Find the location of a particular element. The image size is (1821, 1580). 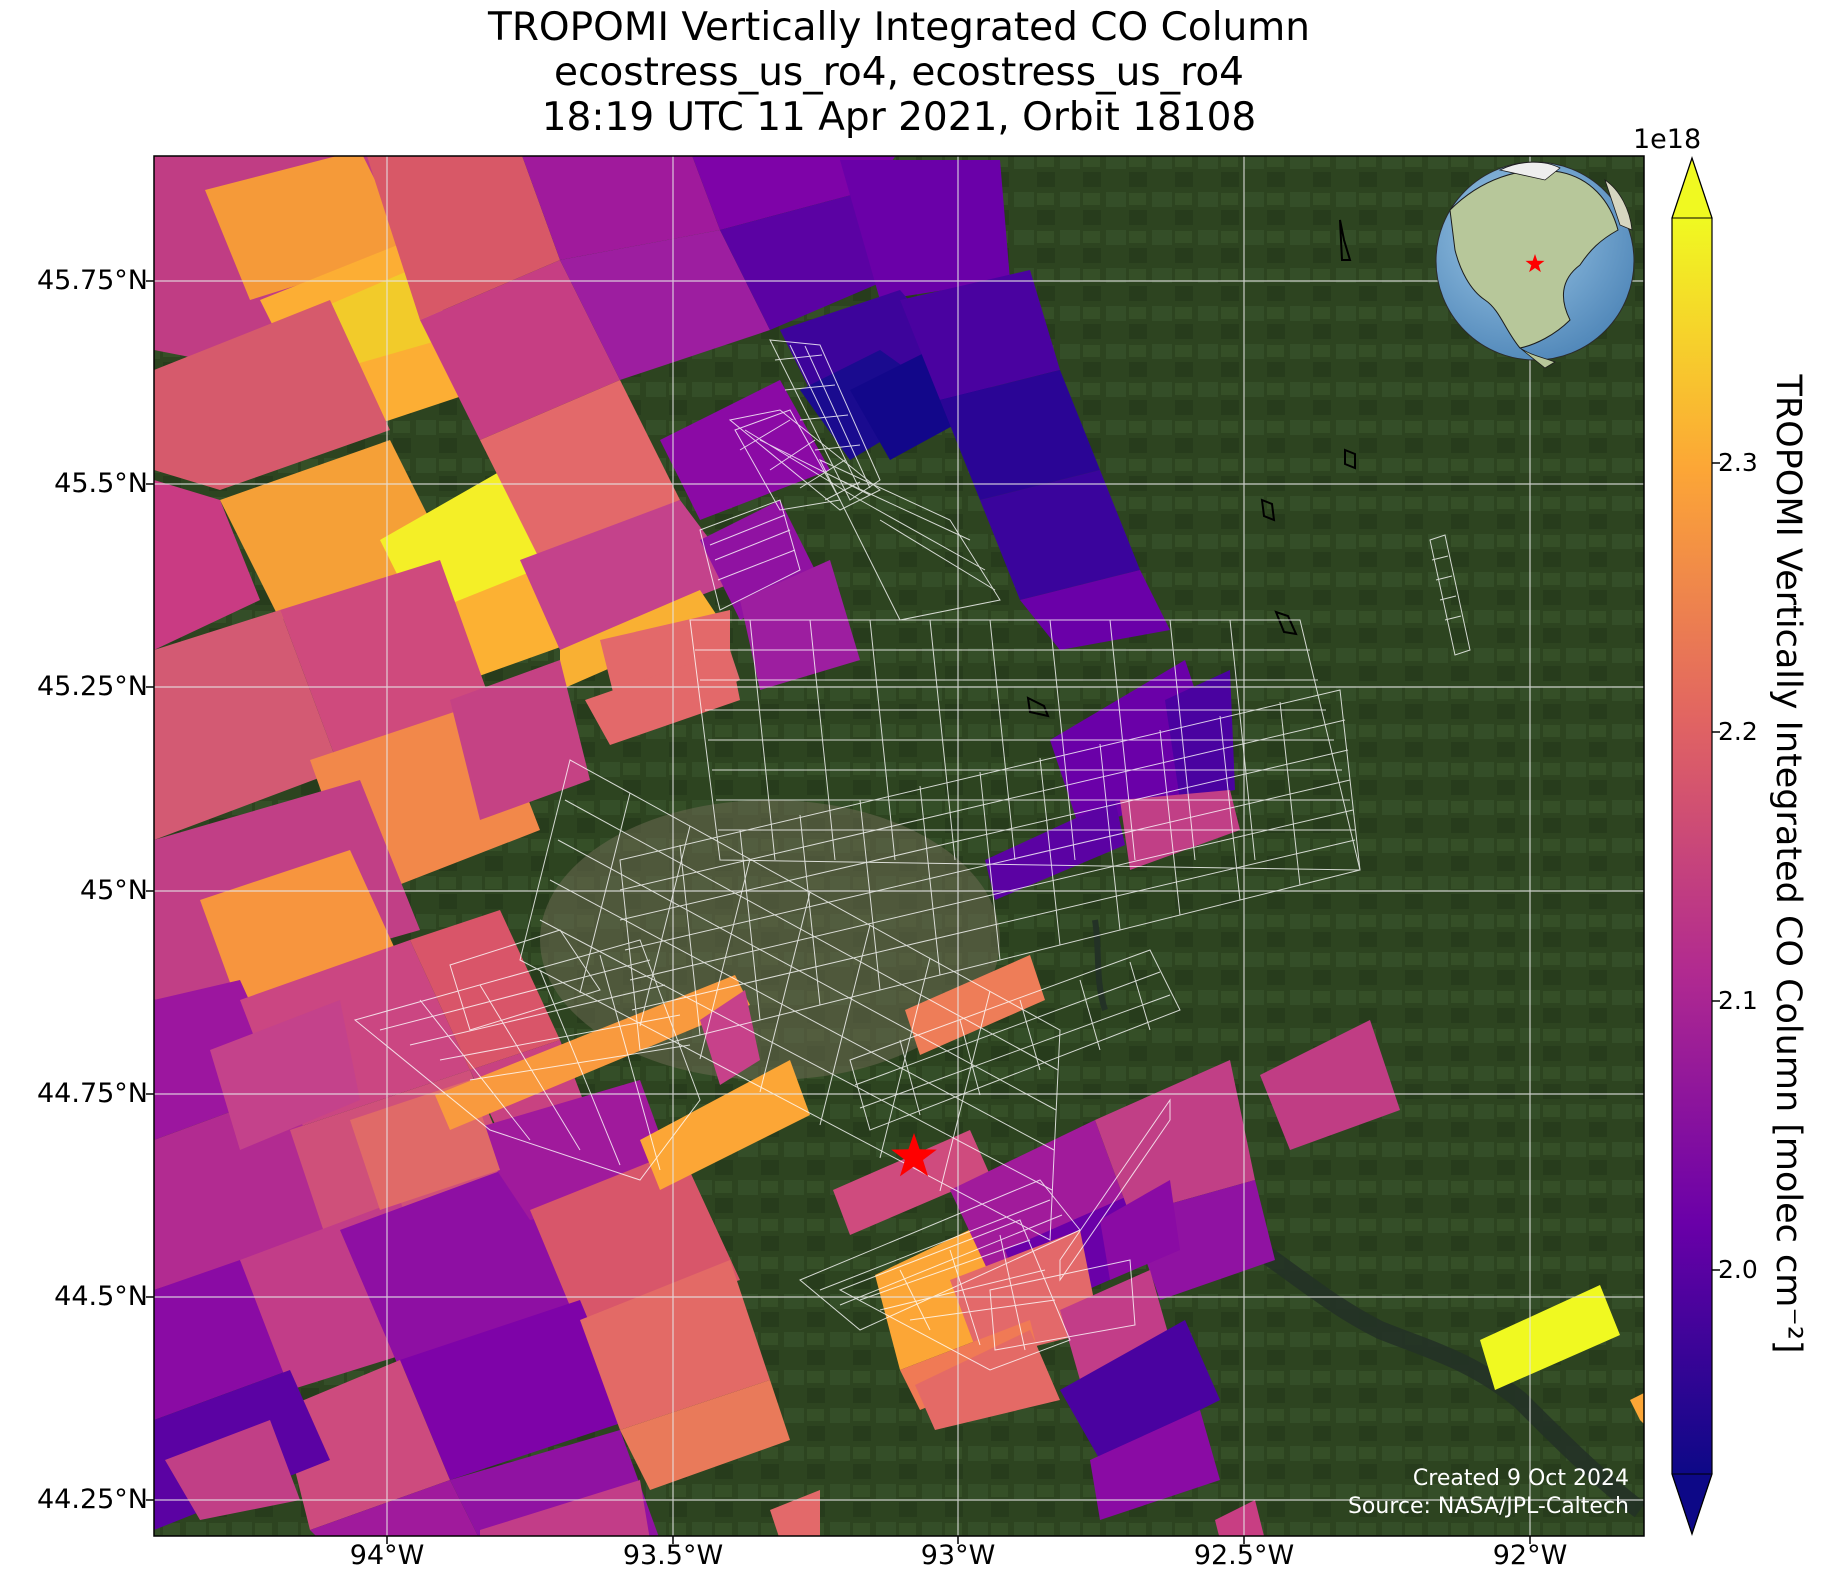

y-tick-marks is located at coordinates (150, 890).